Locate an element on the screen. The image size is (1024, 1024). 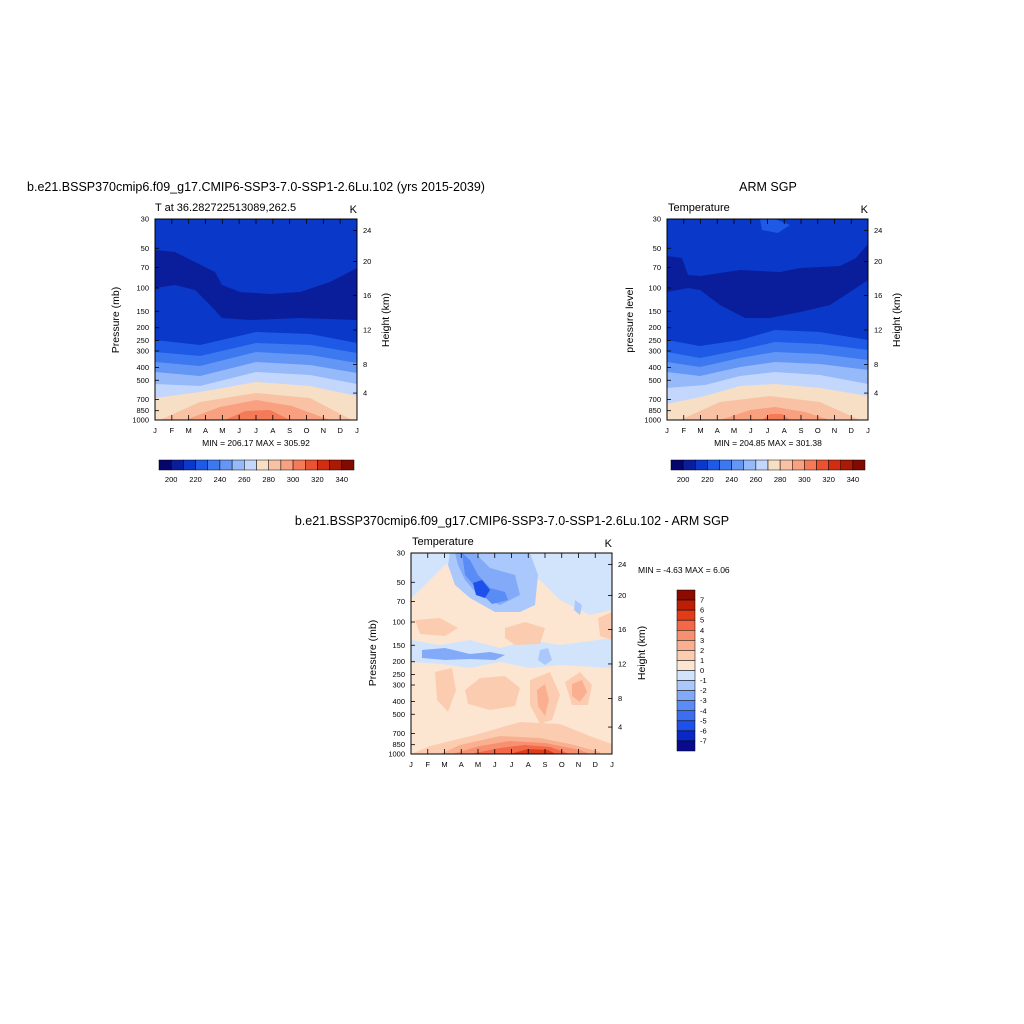
panel-2-contour-field is located at coordinates (767, 319).